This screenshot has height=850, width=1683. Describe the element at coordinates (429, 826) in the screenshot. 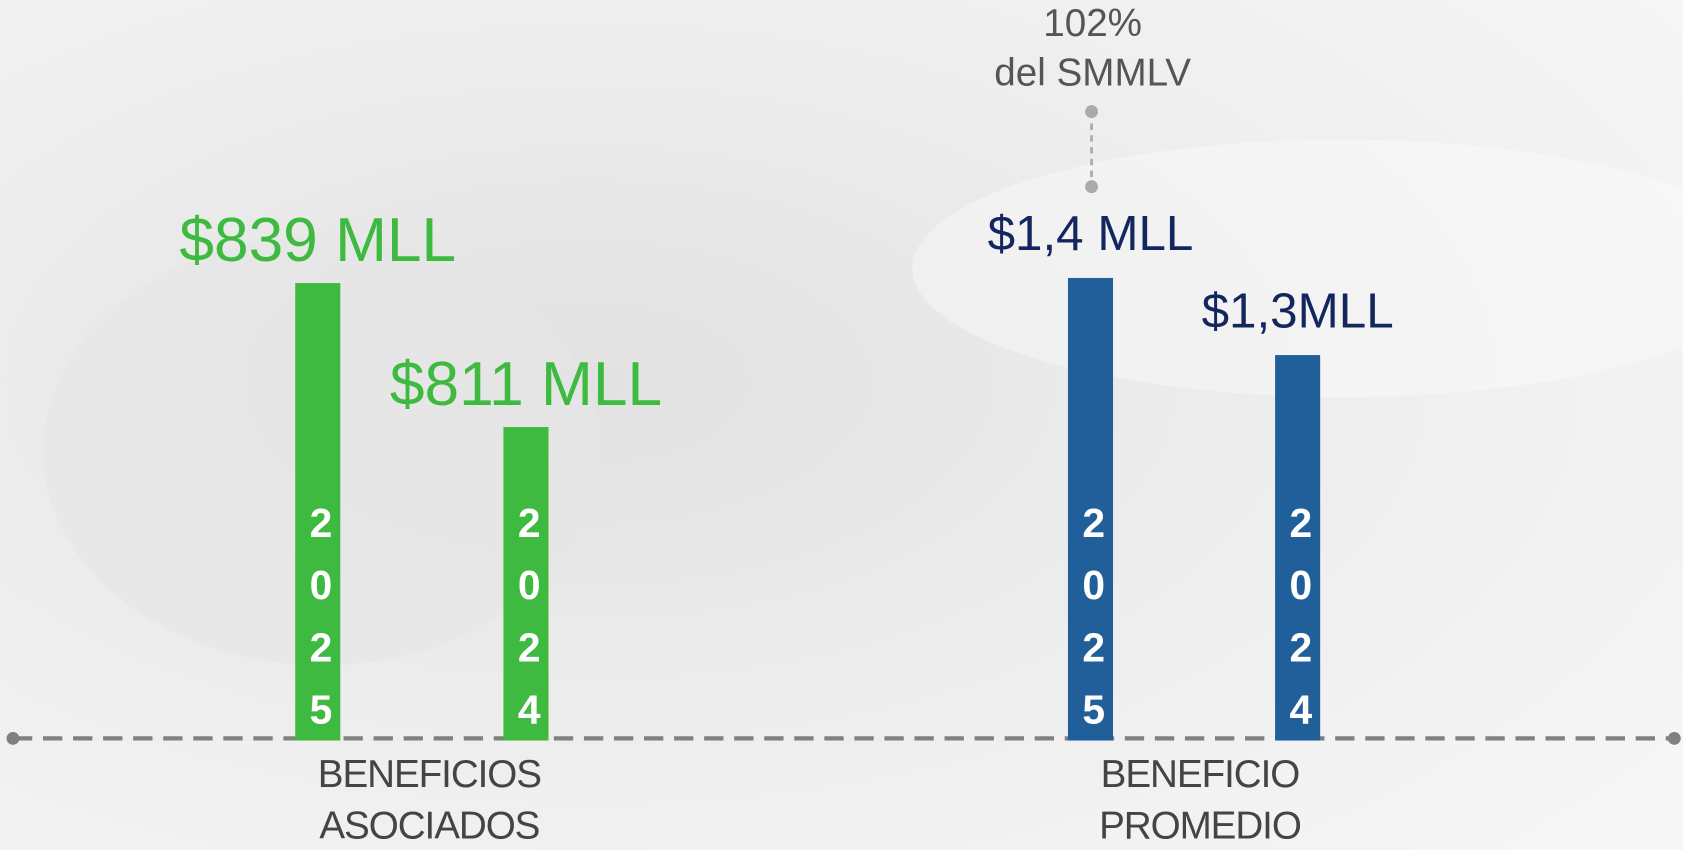

I see `x-axis-label: ASOCIADOS` at that location.